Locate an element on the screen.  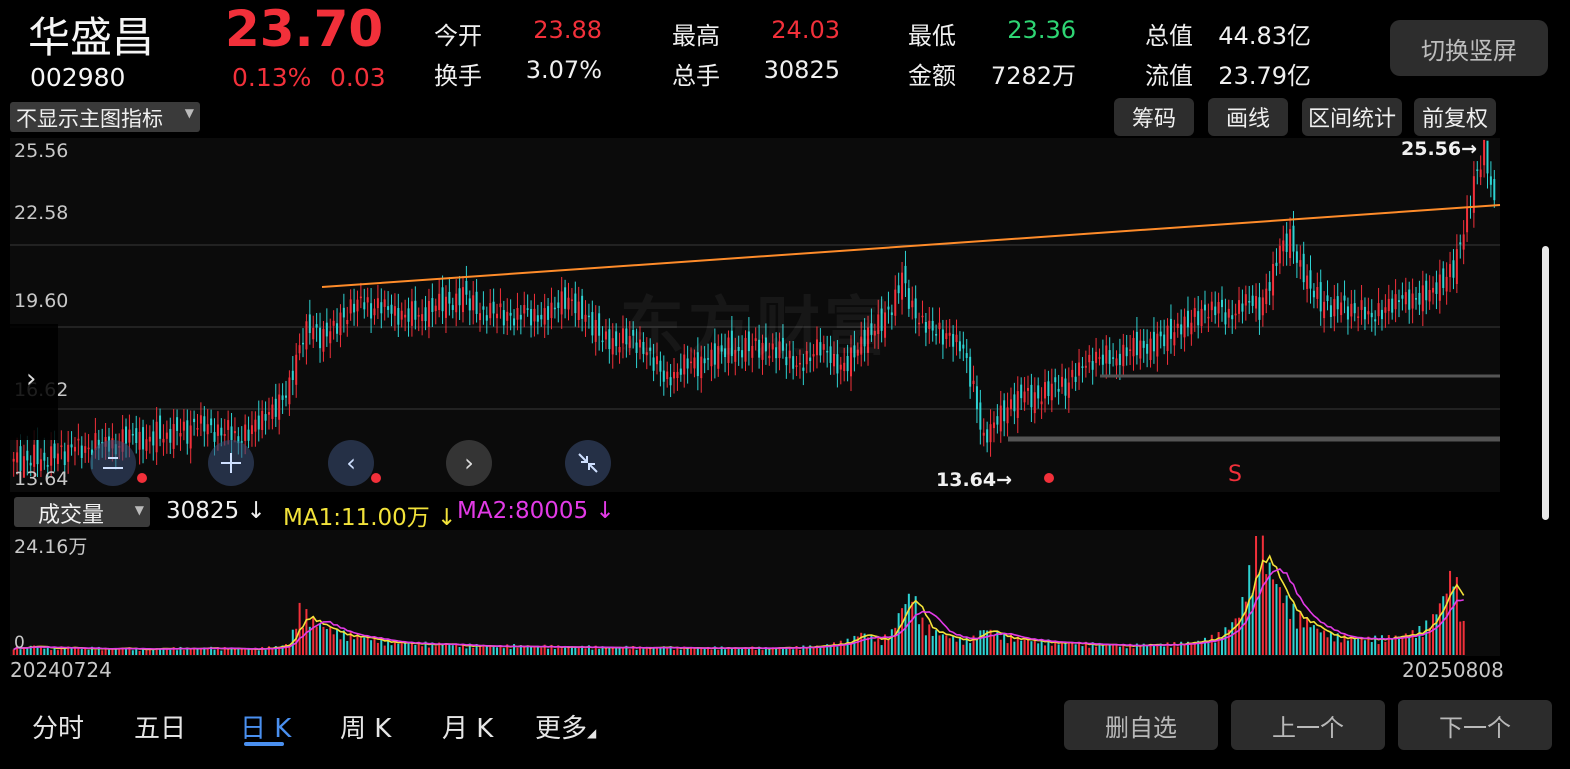
axis-label-1: 25.56 is located at coordinates (41, 151).